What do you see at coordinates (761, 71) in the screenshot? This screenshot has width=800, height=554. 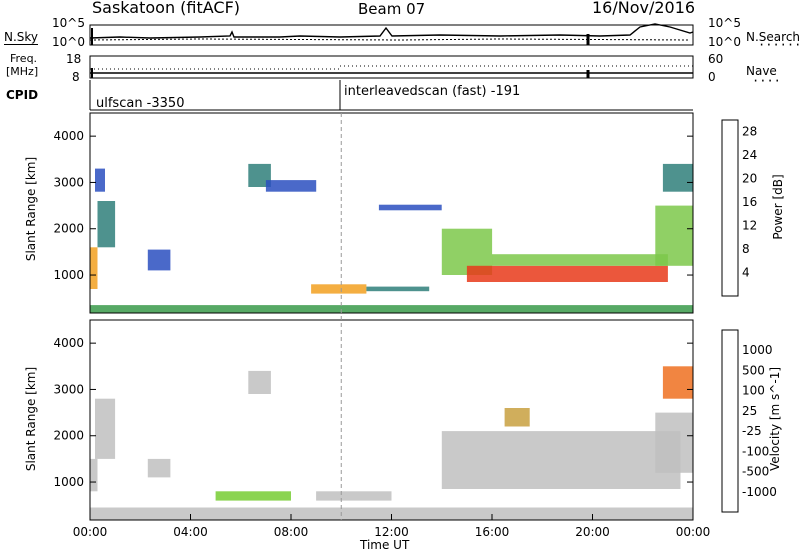 I see `nave-label: Nave` at bounding box center [761, 71].